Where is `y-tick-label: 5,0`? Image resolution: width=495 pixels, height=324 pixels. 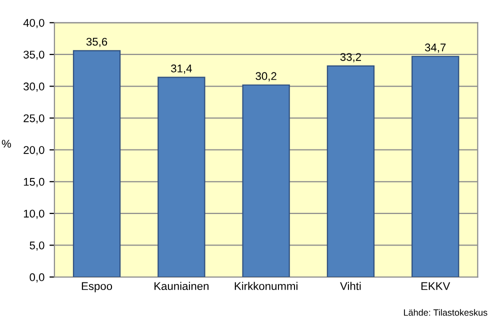 y-tick-label: 5,0 is located at coordinates (37, 246).